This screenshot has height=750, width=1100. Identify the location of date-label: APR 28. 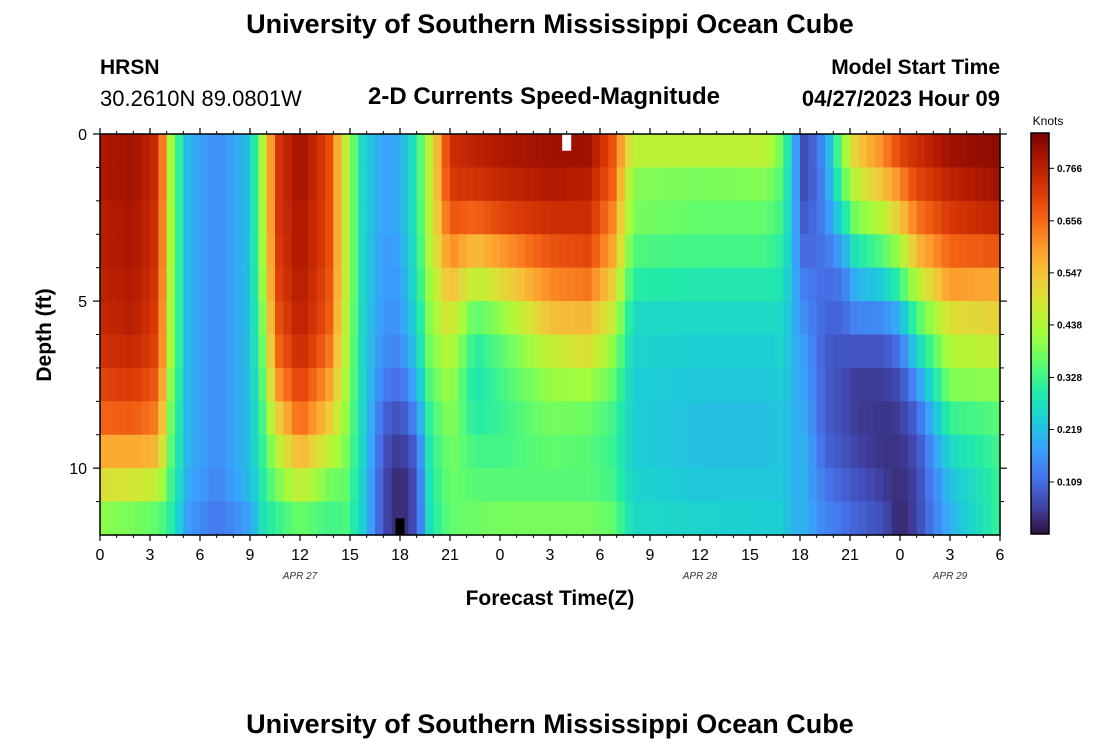
(700, 576).